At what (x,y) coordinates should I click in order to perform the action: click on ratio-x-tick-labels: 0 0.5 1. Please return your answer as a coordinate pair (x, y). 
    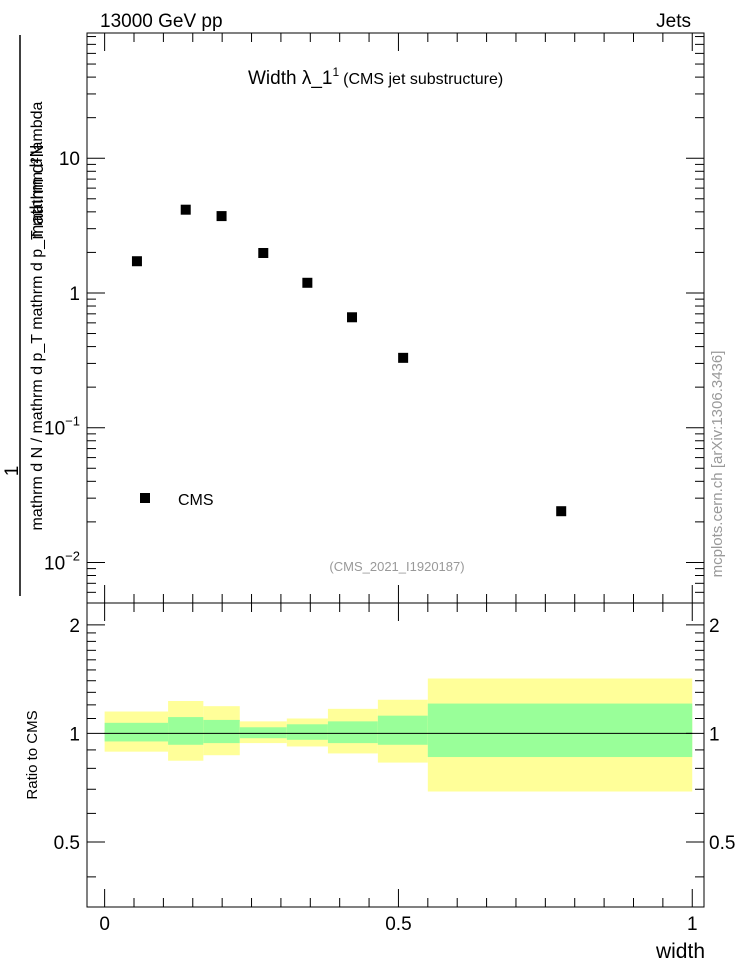
    Looking at the image, I should click on (398, 924).